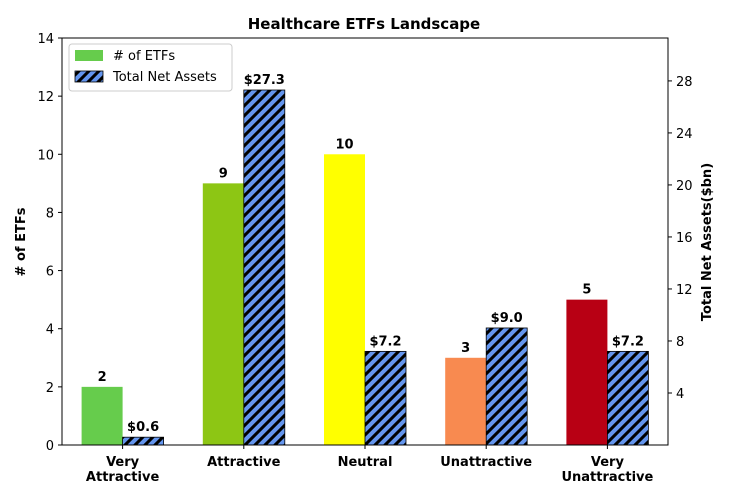 The image size is (730, 500). I want to click on legend-label-assets: Total Net Assets, so click(164, 77).